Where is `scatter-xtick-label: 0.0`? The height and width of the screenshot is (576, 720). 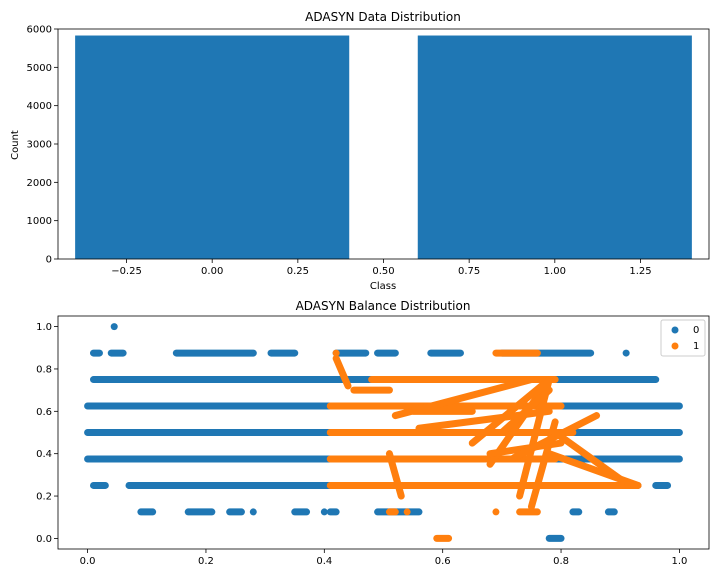
scatter-xtick-label: 0.0 is located at coordinates (88, 561).